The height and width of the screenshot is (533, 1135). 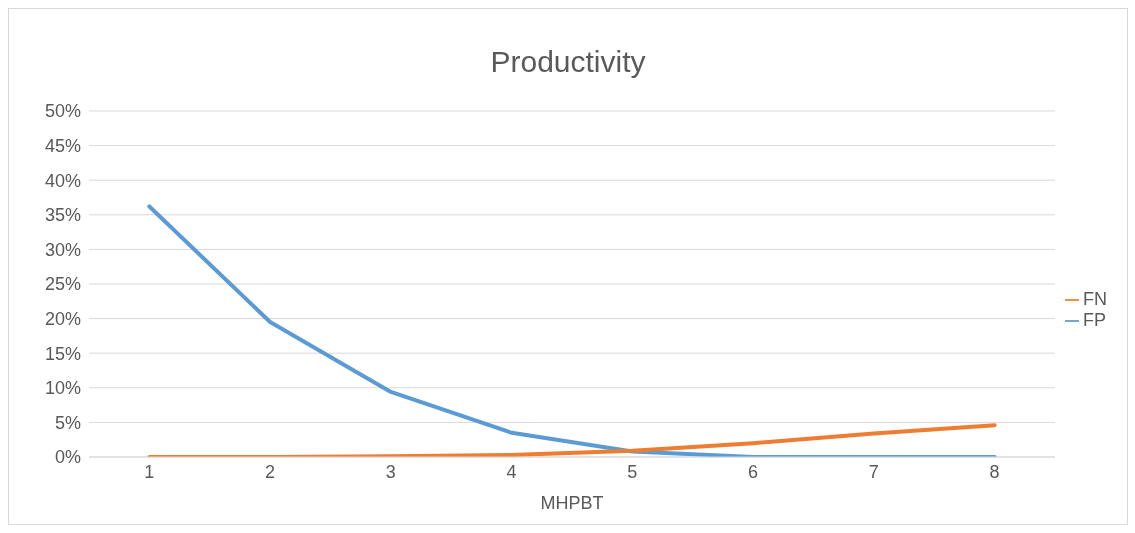 I want to click on y-tick-label: 15%, so click(x=62, y=353).